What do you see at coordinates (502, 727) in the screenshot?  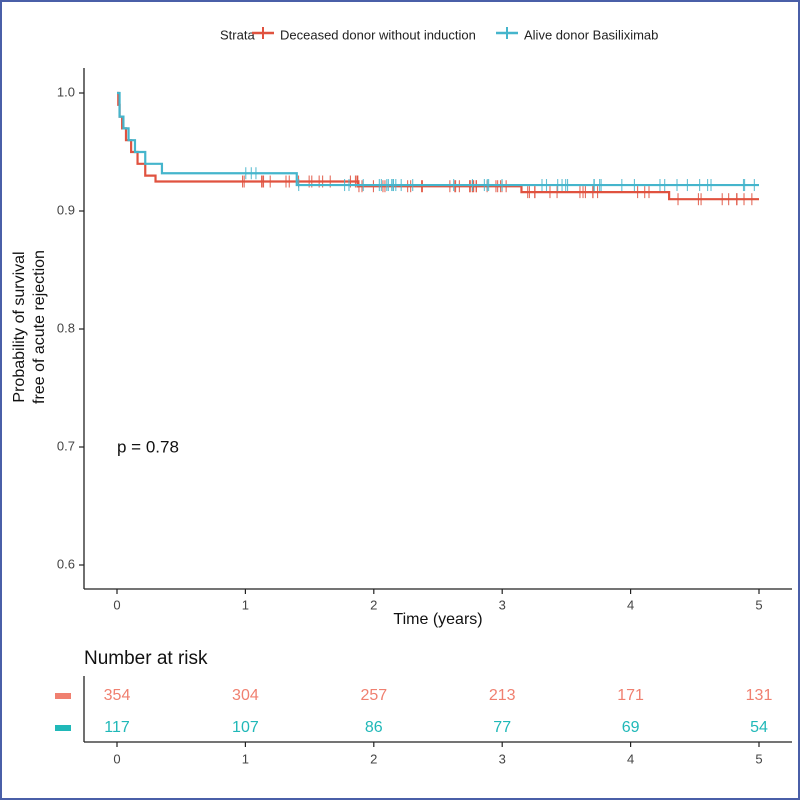 I see `risk-value-alive: 77` at bounding box center [502, 727].